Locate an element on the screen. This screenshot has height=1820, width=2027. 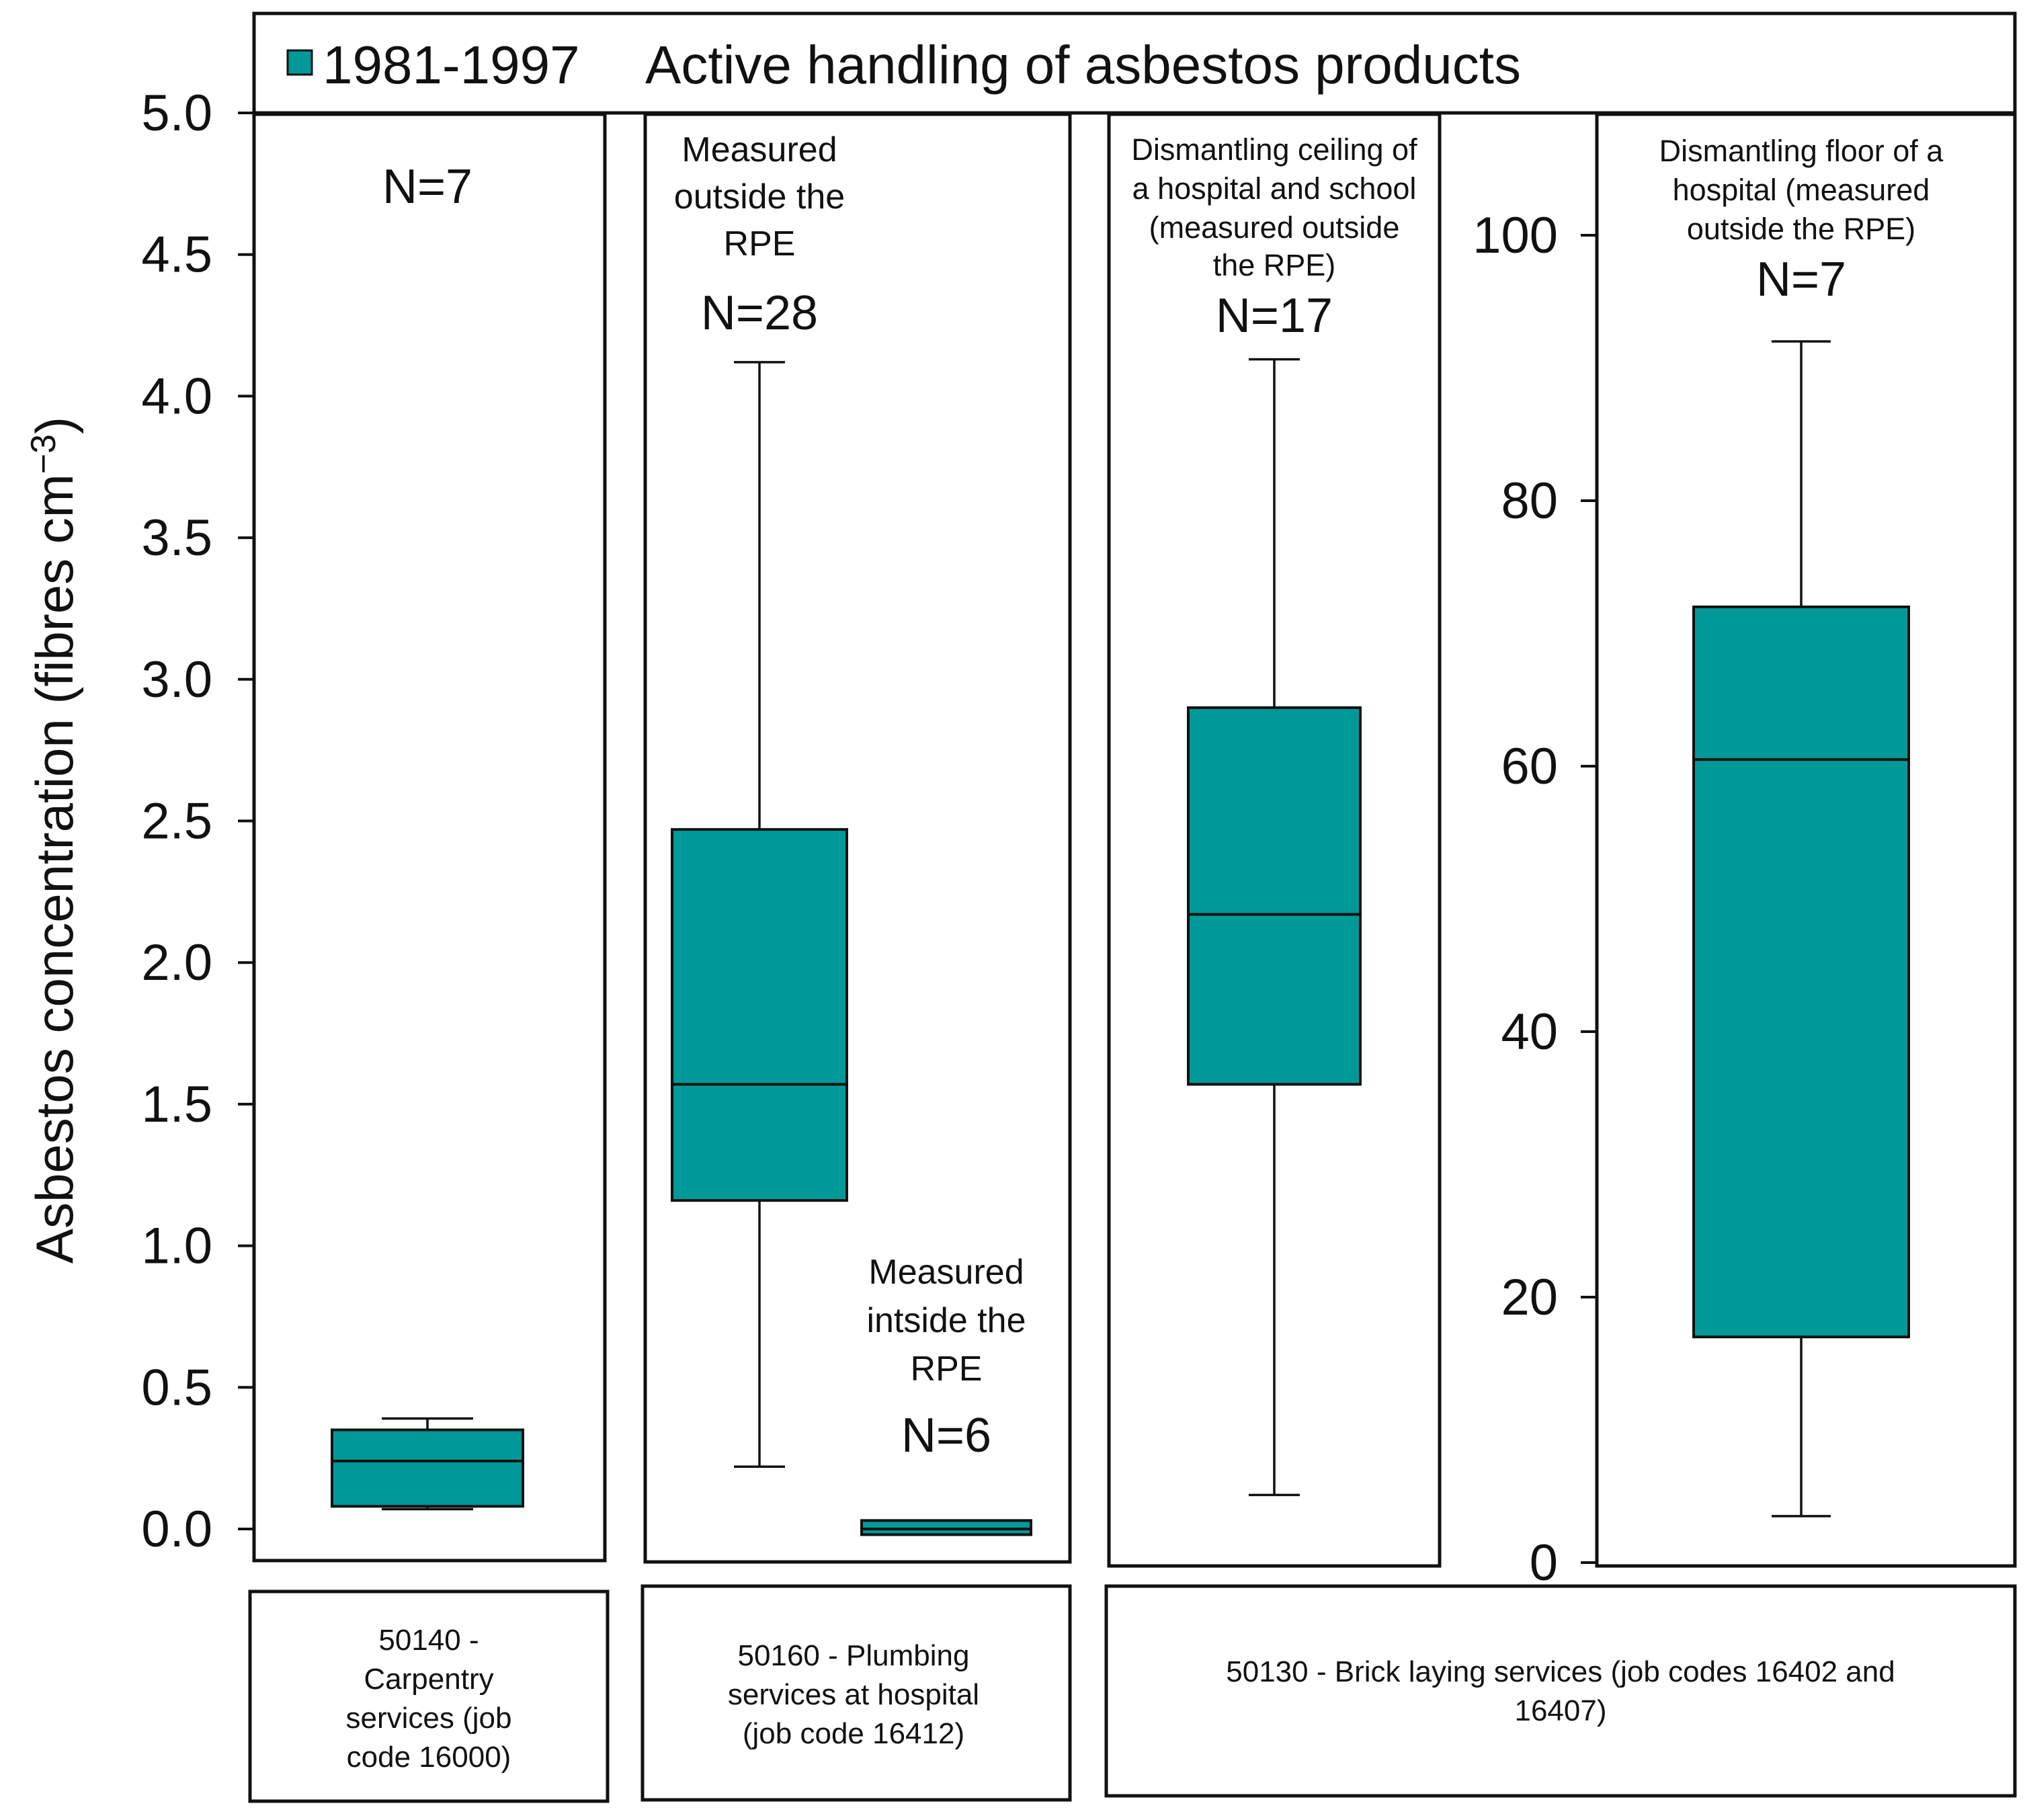
annotation-line: outside the is located at coordinates (759, 197).